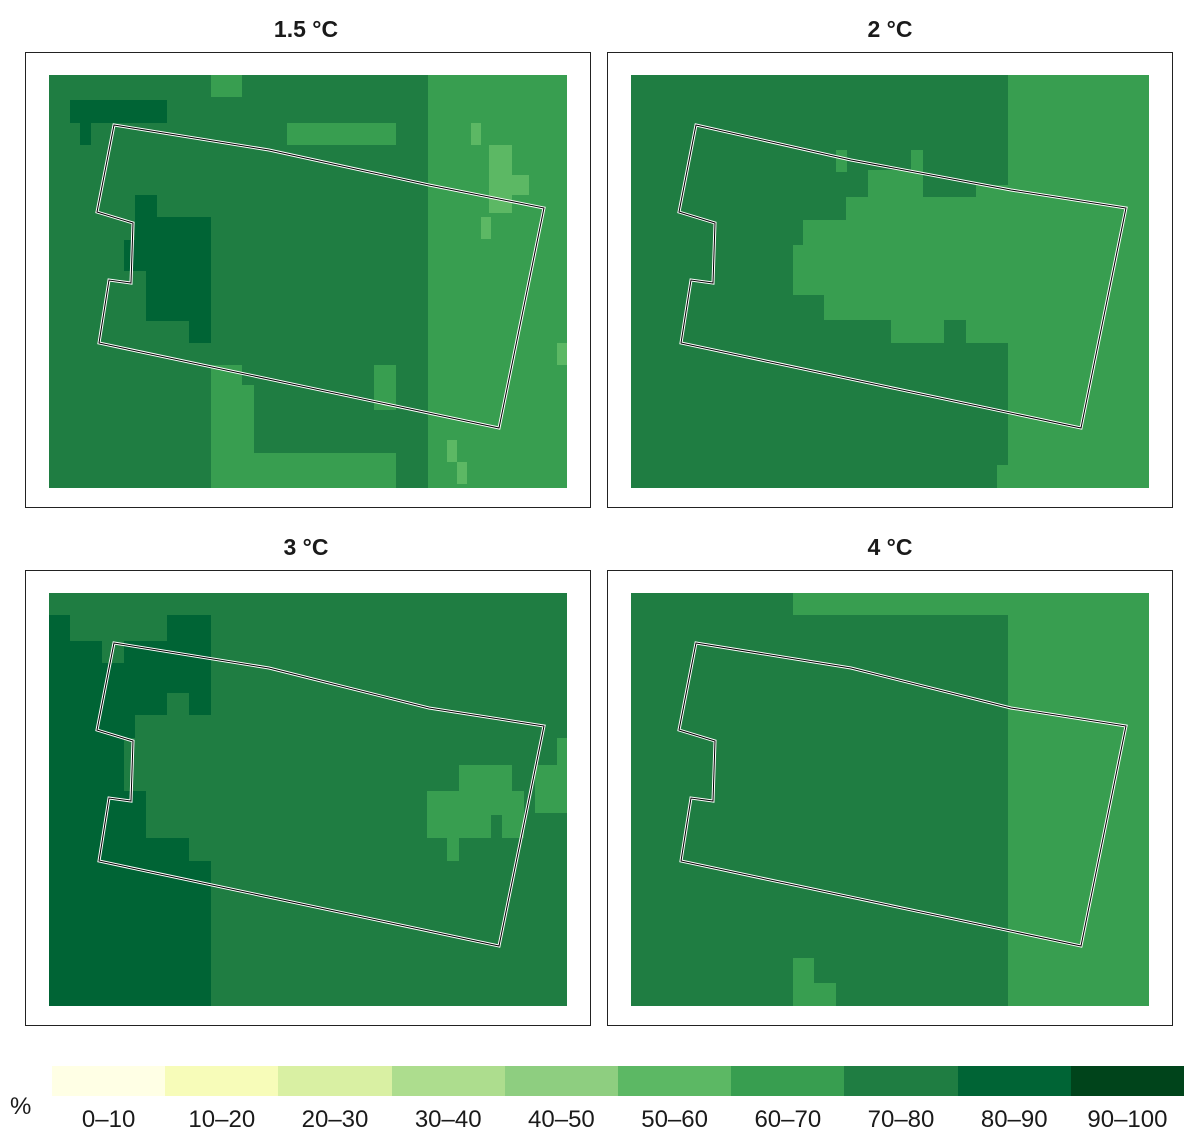 Image resolution: width=1184 pixels, height=1138 pixels. What do you see at coordinates (787, 1120) in the screenshot?
I see `legend-label: 60–70` at bounding box center [787, 1120].